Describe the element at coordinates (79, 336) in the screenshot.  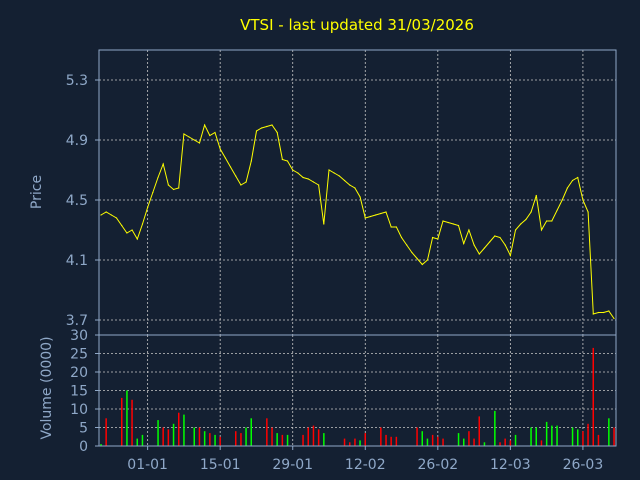
I see `volume-ytick-label: 30` at that location.